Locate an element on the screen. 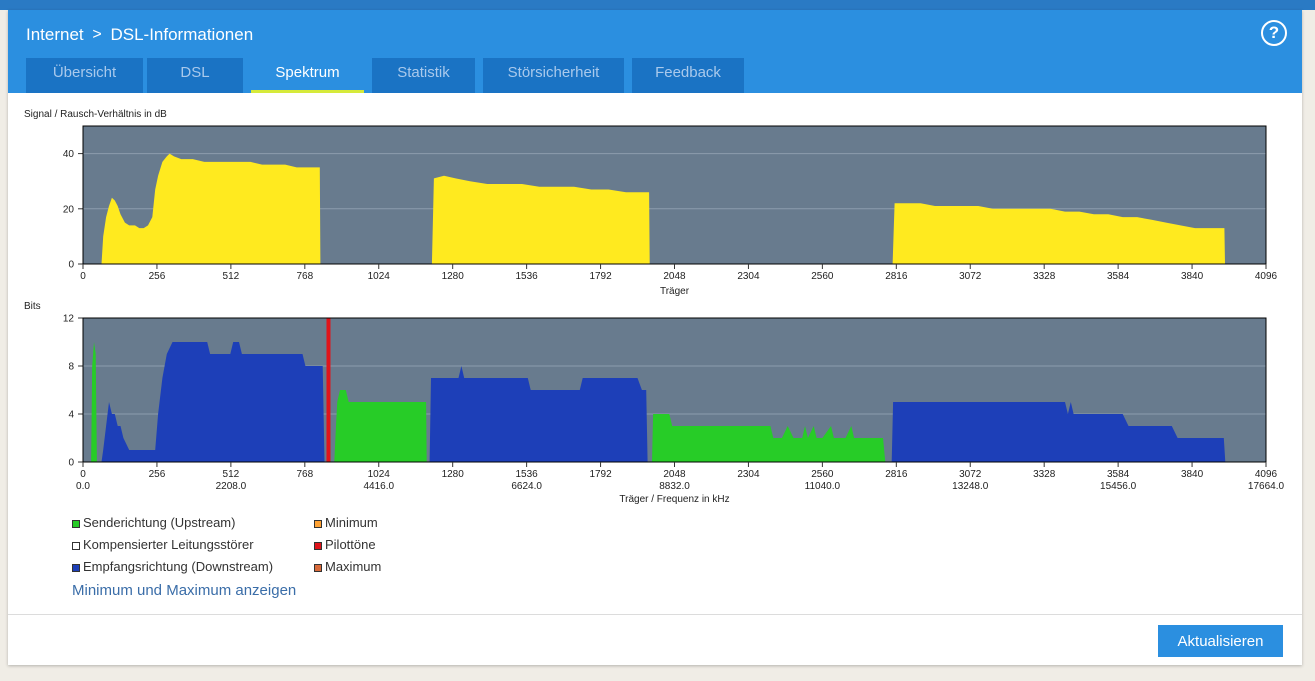  legend-item-compensated: Kompensierter Leitungsstörer is located at coordinates (163, 544).